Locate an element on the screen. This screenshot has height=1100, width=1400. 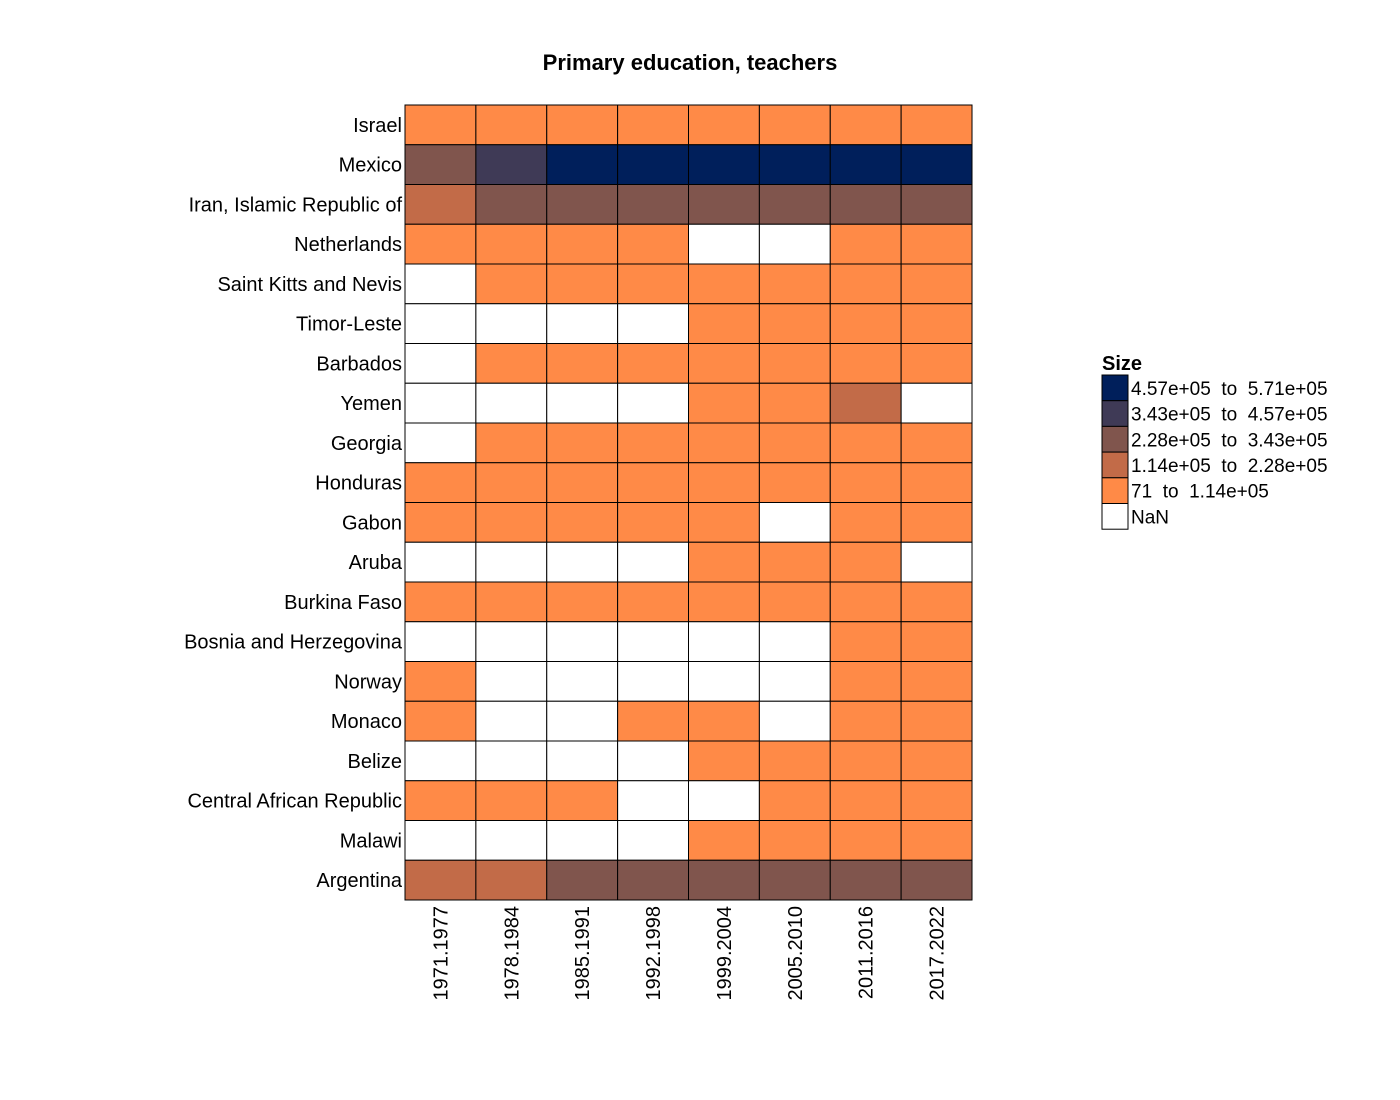
row-label: Honduras is located at coordinates (358, 484).